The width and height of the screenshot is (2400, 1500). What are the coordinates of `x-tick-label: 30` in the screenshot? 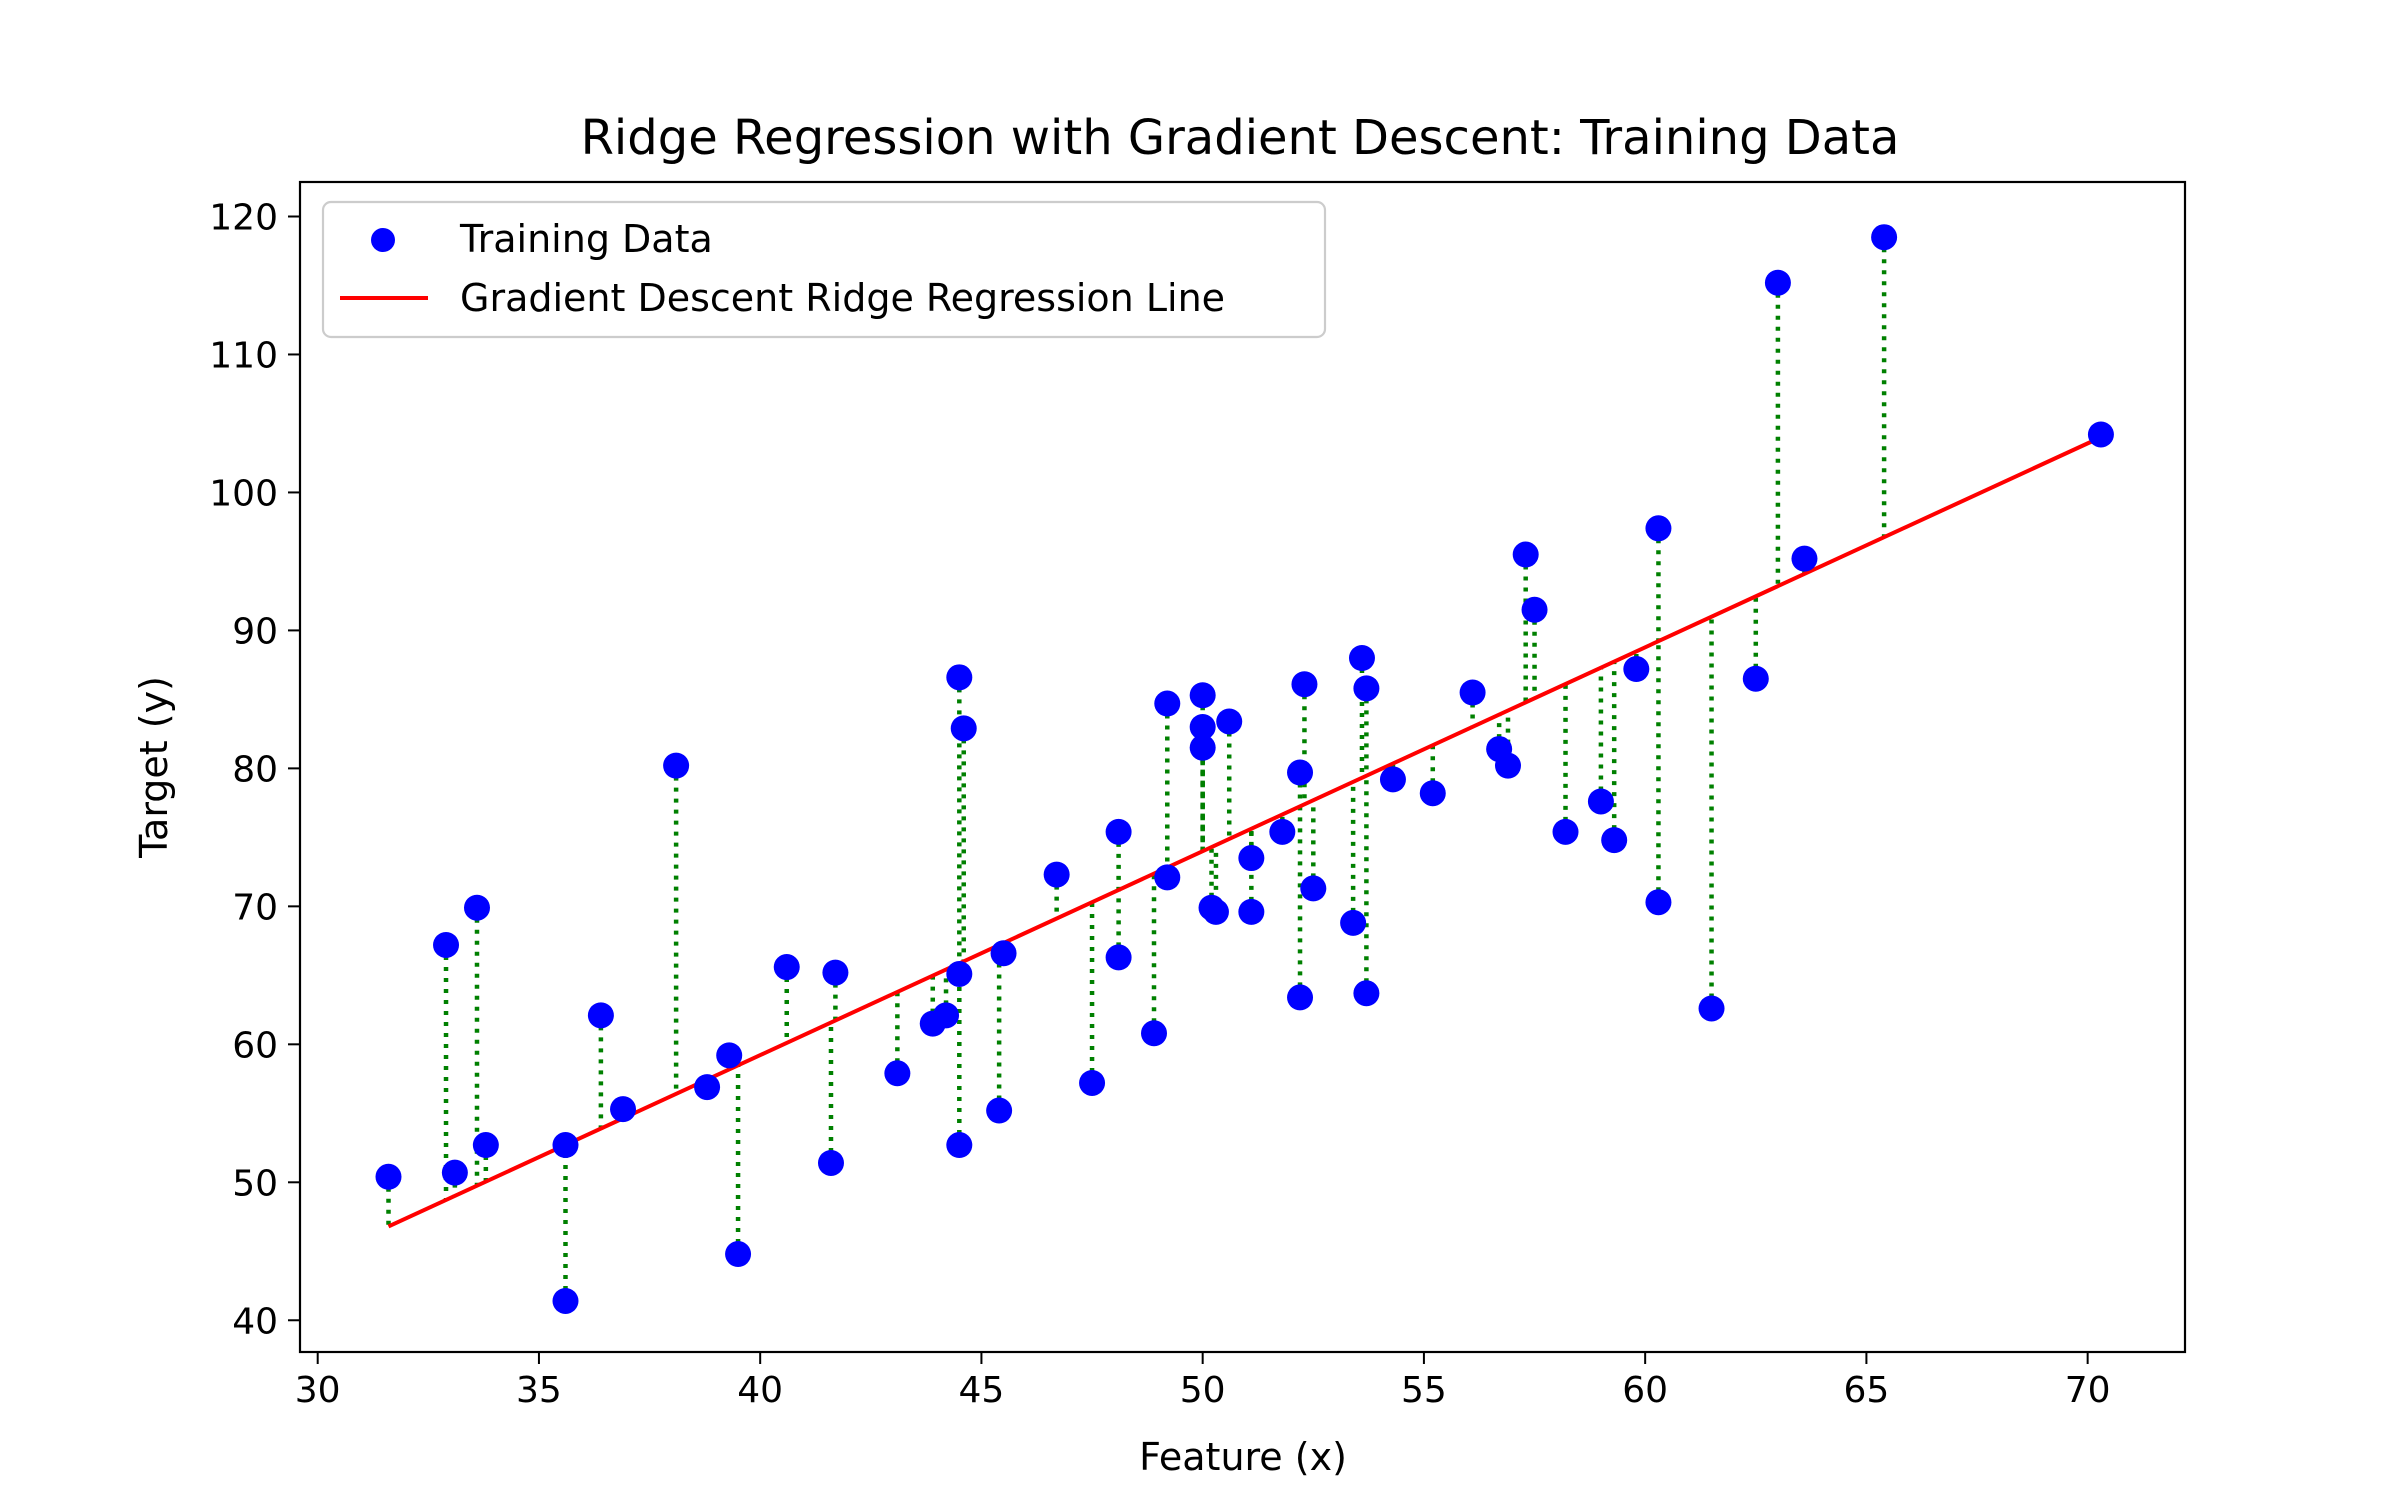 It's located at (318, 1390).